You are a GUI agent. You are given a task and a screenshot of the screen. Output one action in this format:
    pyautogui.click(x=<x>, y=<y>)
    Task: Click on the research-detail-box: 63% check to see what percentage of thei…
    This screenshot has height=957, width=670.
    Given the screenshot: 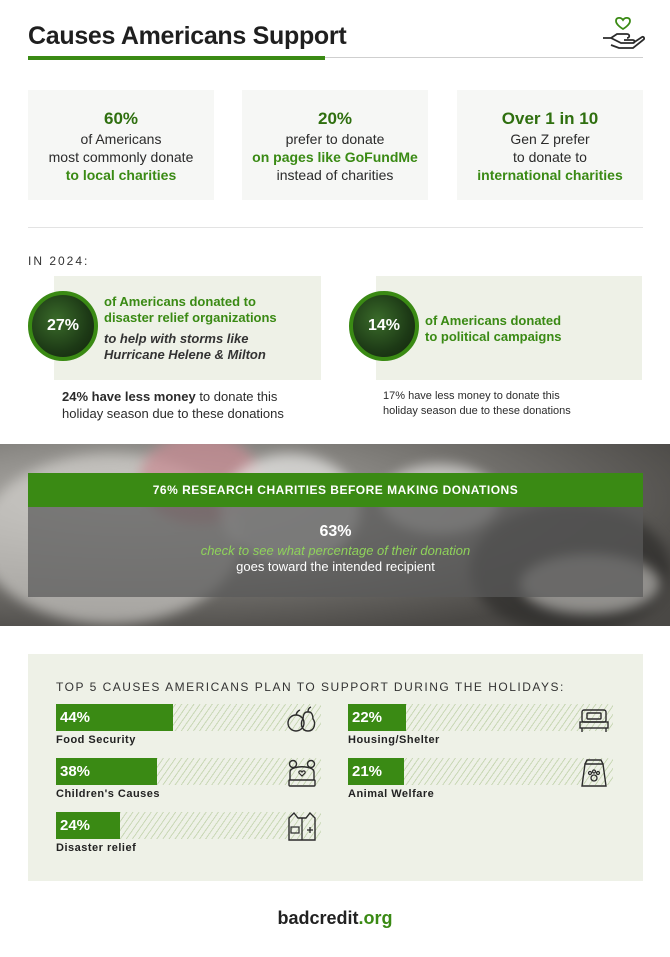 What is the action you would take?
    pyautogui.click(x=335, y=552)
    